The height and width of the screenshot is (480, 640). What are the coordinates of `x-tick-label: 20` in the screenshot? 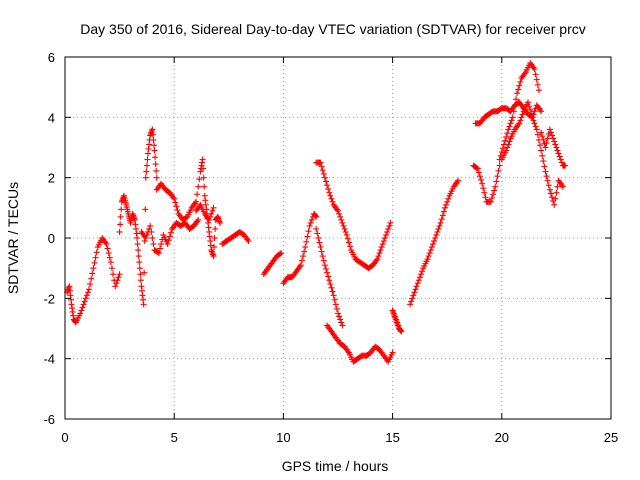 It's located at (502, 437).